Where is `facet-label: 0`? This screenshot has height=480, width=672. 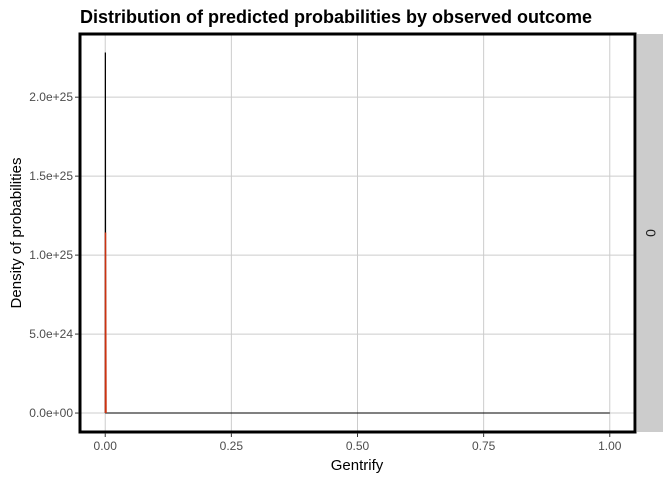 facet-label: 0 is located at coordinates (651, 233).